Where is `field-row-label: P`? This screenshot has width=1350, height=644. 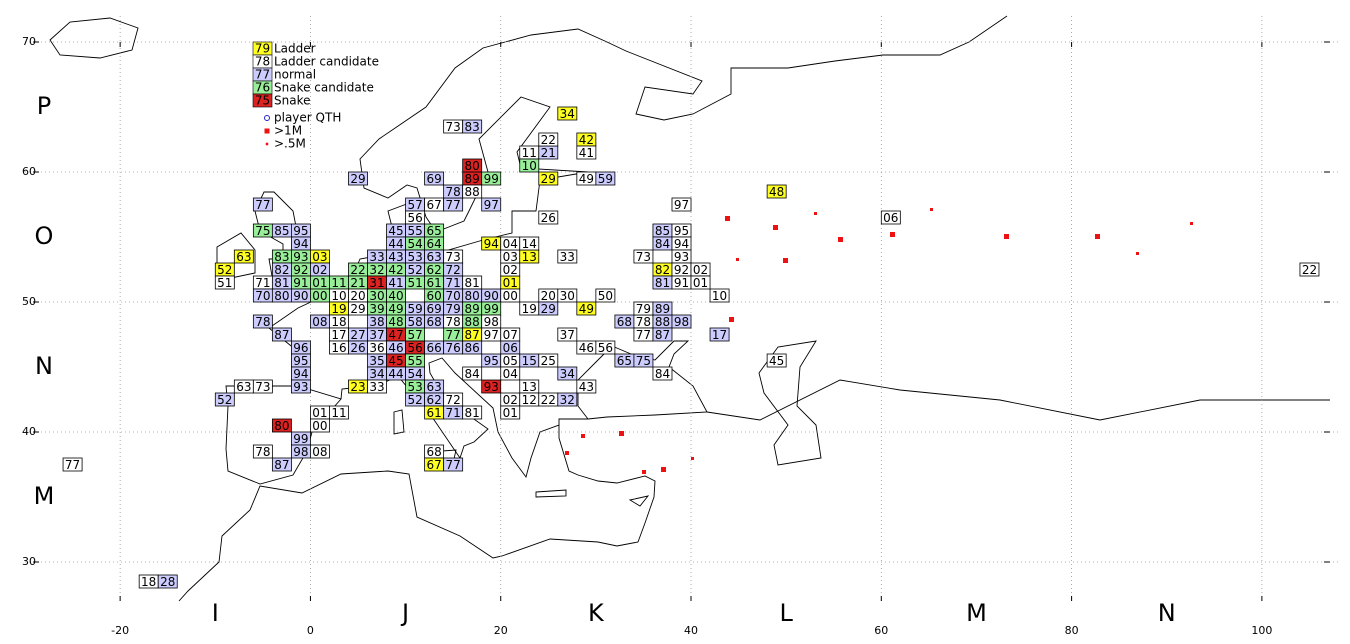 field-row-label: P is located at coordinates (44, 106).